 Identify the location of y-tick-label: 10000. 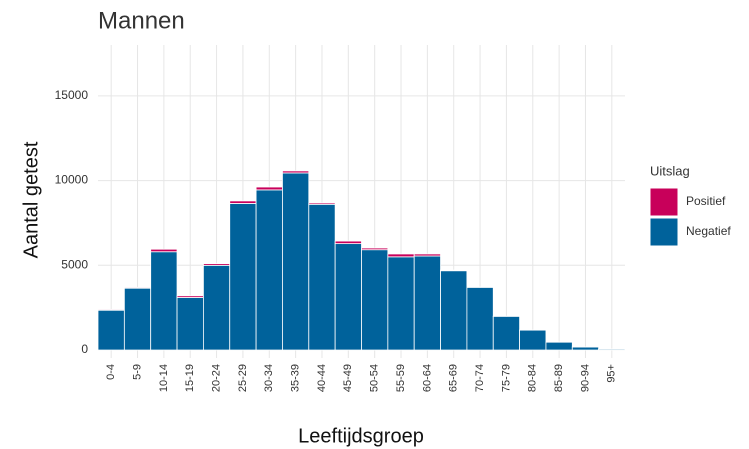
(72, 180).